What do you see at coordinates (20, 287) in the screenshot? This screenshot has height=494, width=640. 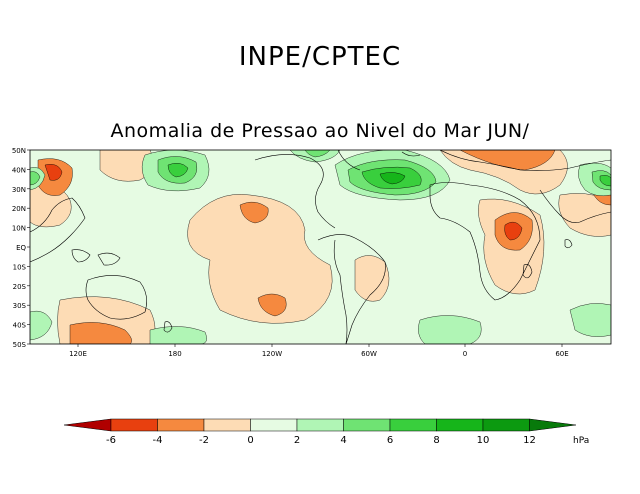 I see `lat-label-20s: 20S` at bounding box center [20, 287].